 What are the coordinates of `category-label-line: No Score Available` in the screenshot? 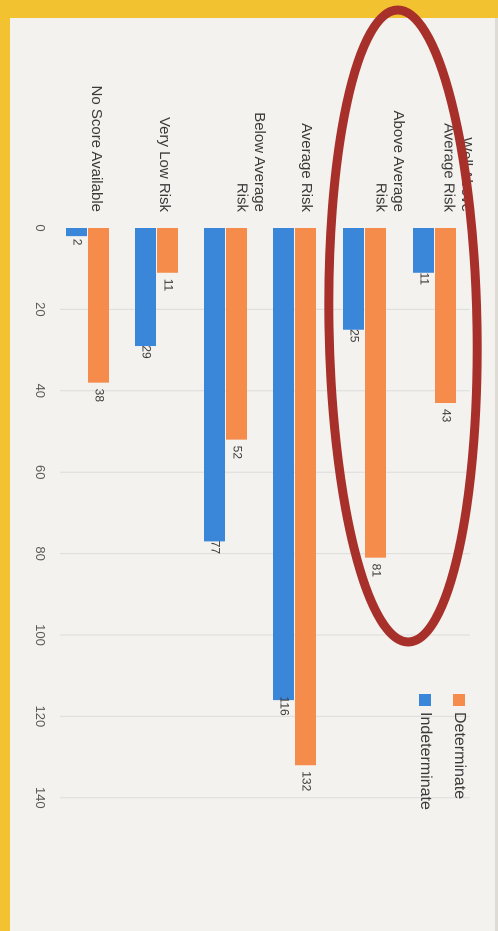 It's located at (96, 149).